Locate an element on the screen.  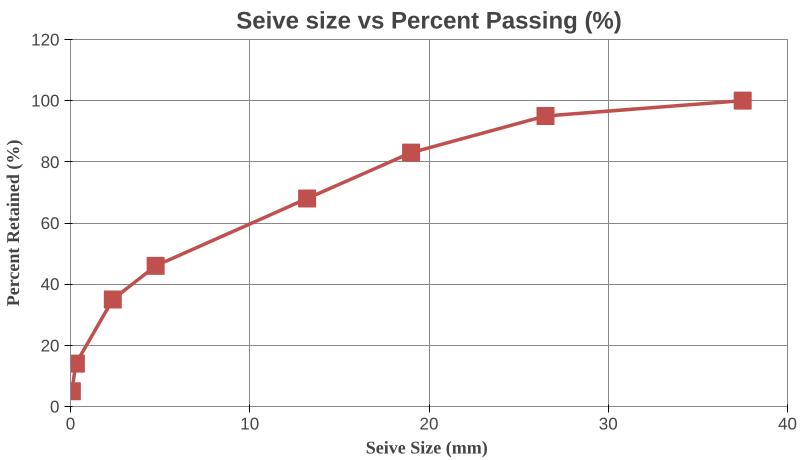
x-tick-label: 0 is located at coordinates (71, 424).